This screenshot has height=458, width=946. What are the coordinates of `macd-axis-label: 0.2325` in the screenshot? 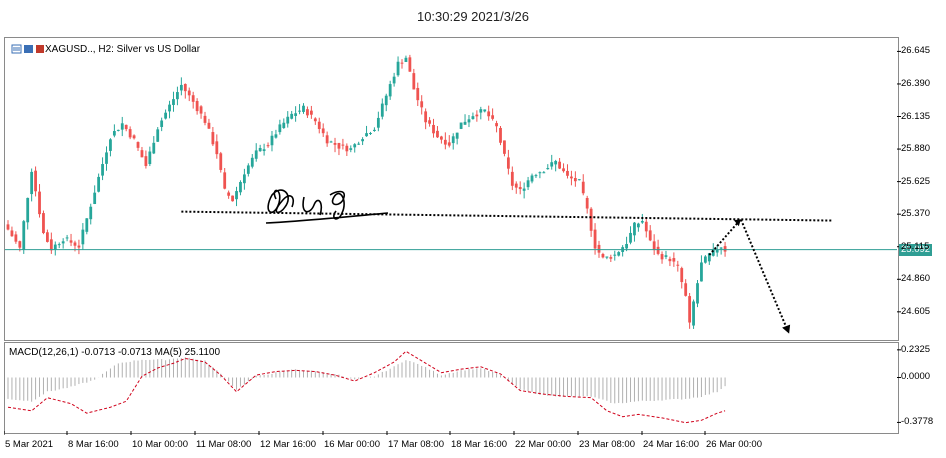 It's located at (916, 349).